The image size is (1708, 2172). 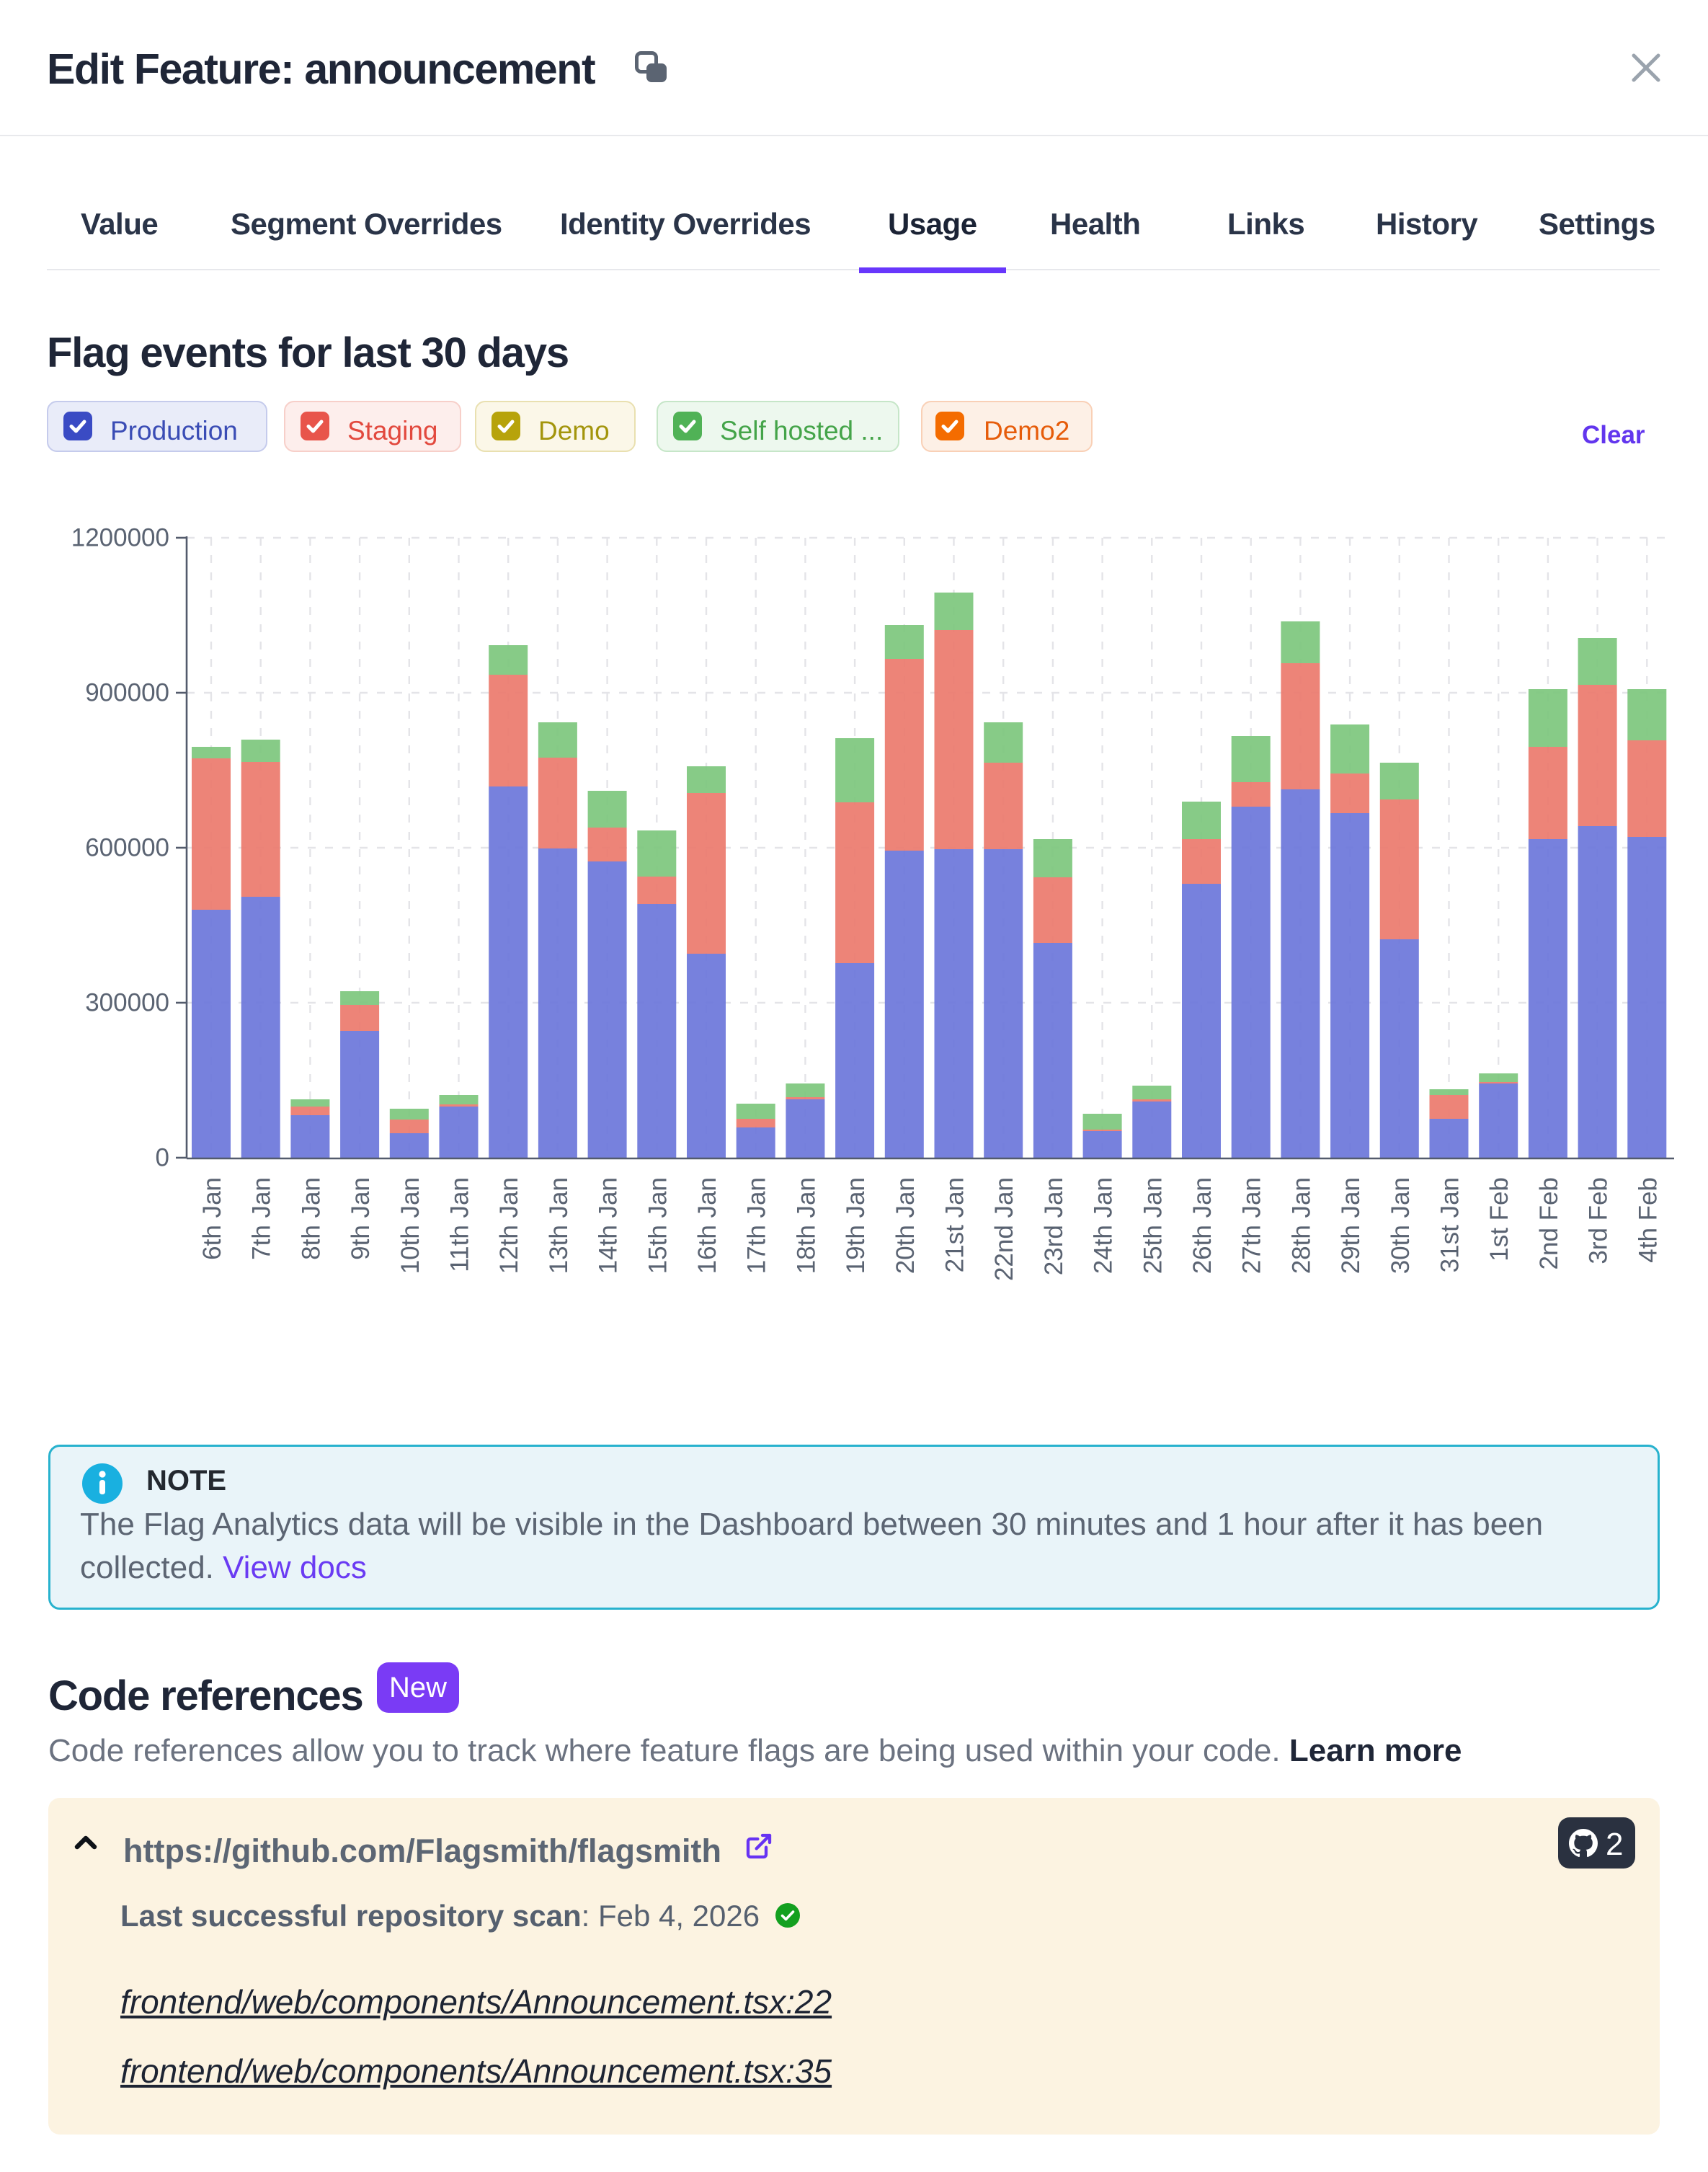 What do you see at coordinates (127, 693) in the screenshot?
I see `svg-text: 900000` at bounding box center [127, 693].